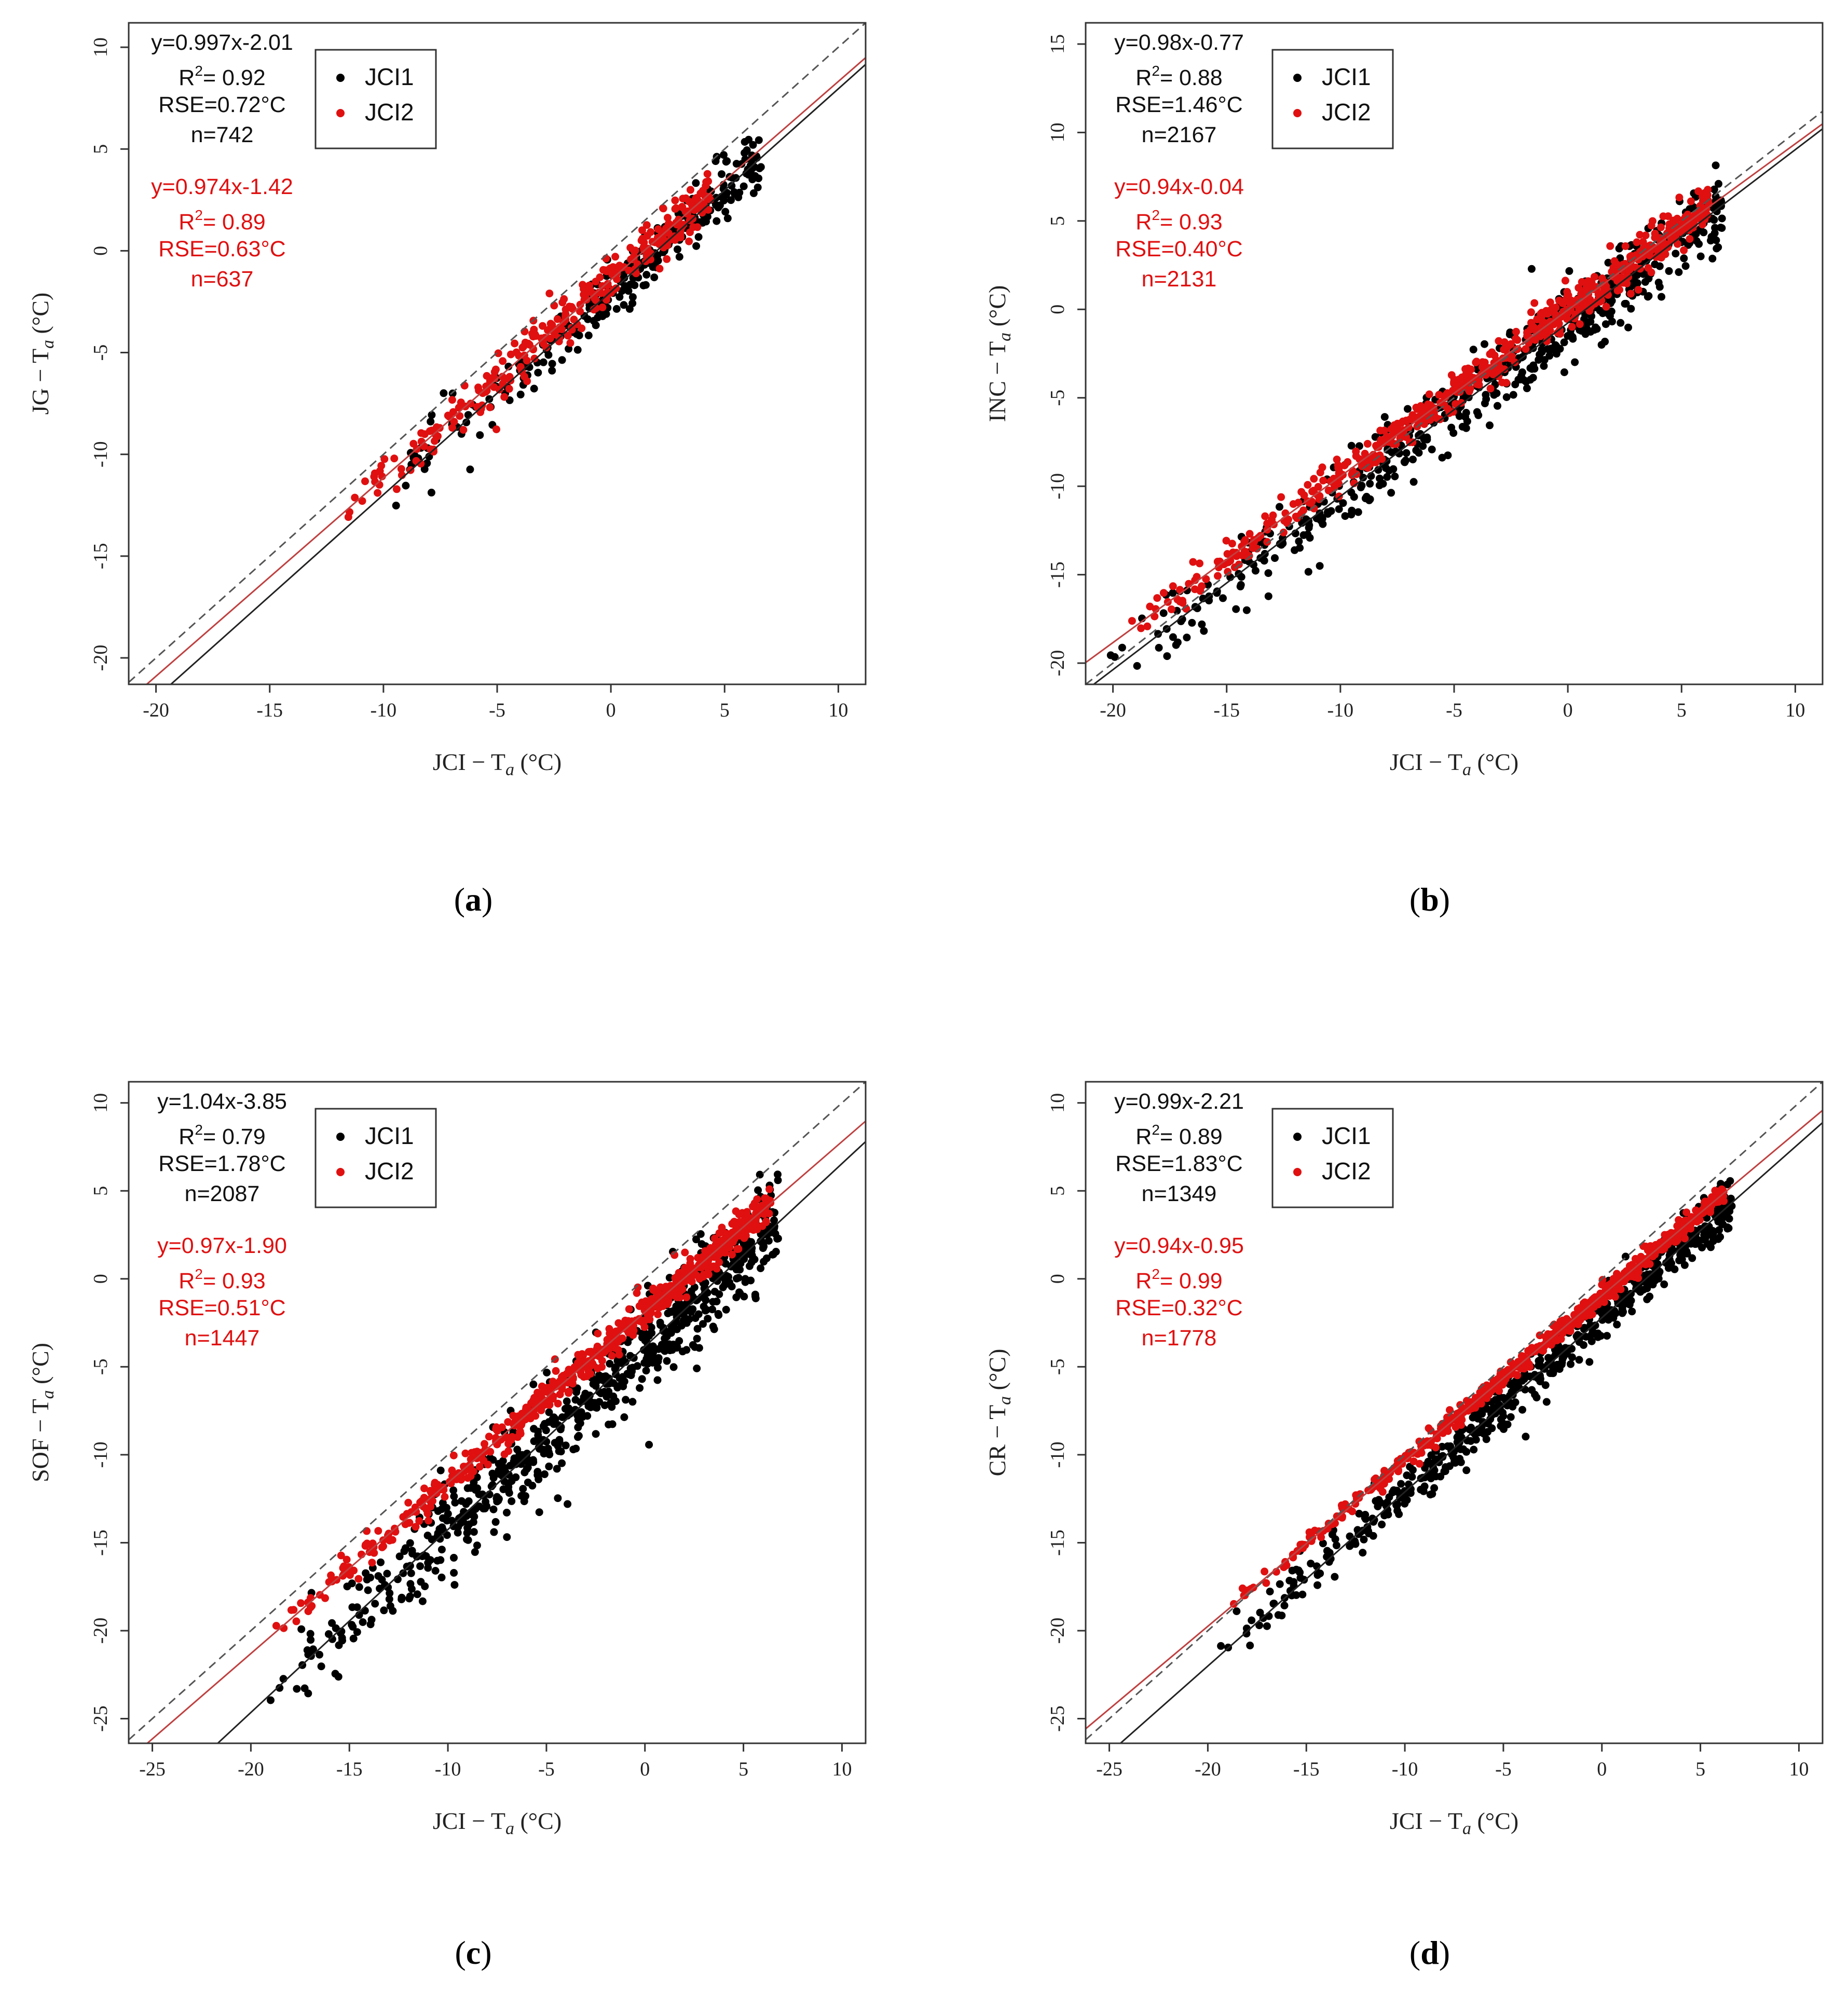 The image size is (1848, 1997). I want to click on legend-label-jci2: JCI2, so click(1346, 113).